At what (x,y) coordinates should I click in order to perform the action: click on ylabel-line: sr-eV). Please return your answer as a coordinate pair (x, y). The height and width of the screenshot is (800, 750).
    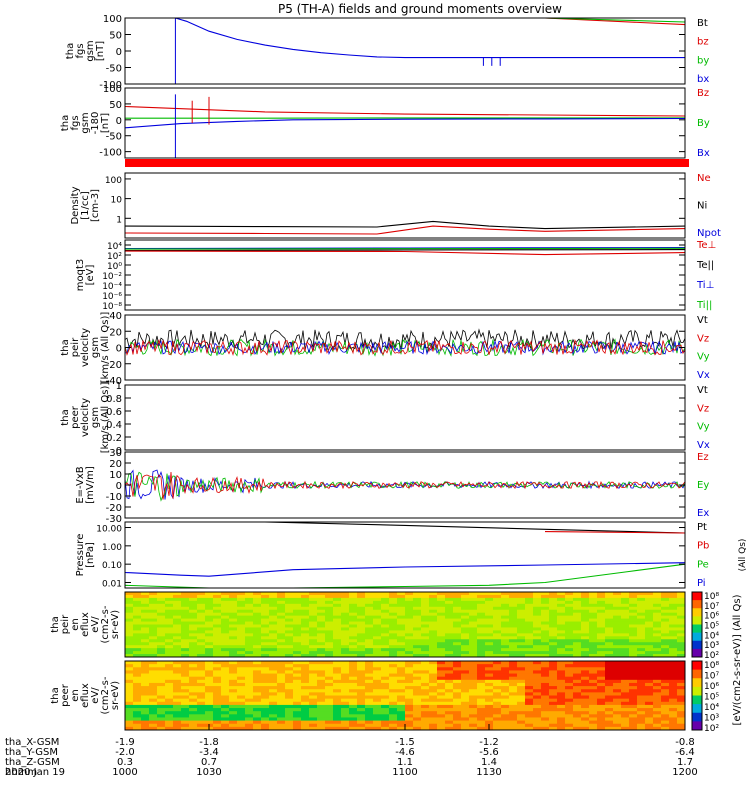
    Looking at the image, I should click on (115, 624).